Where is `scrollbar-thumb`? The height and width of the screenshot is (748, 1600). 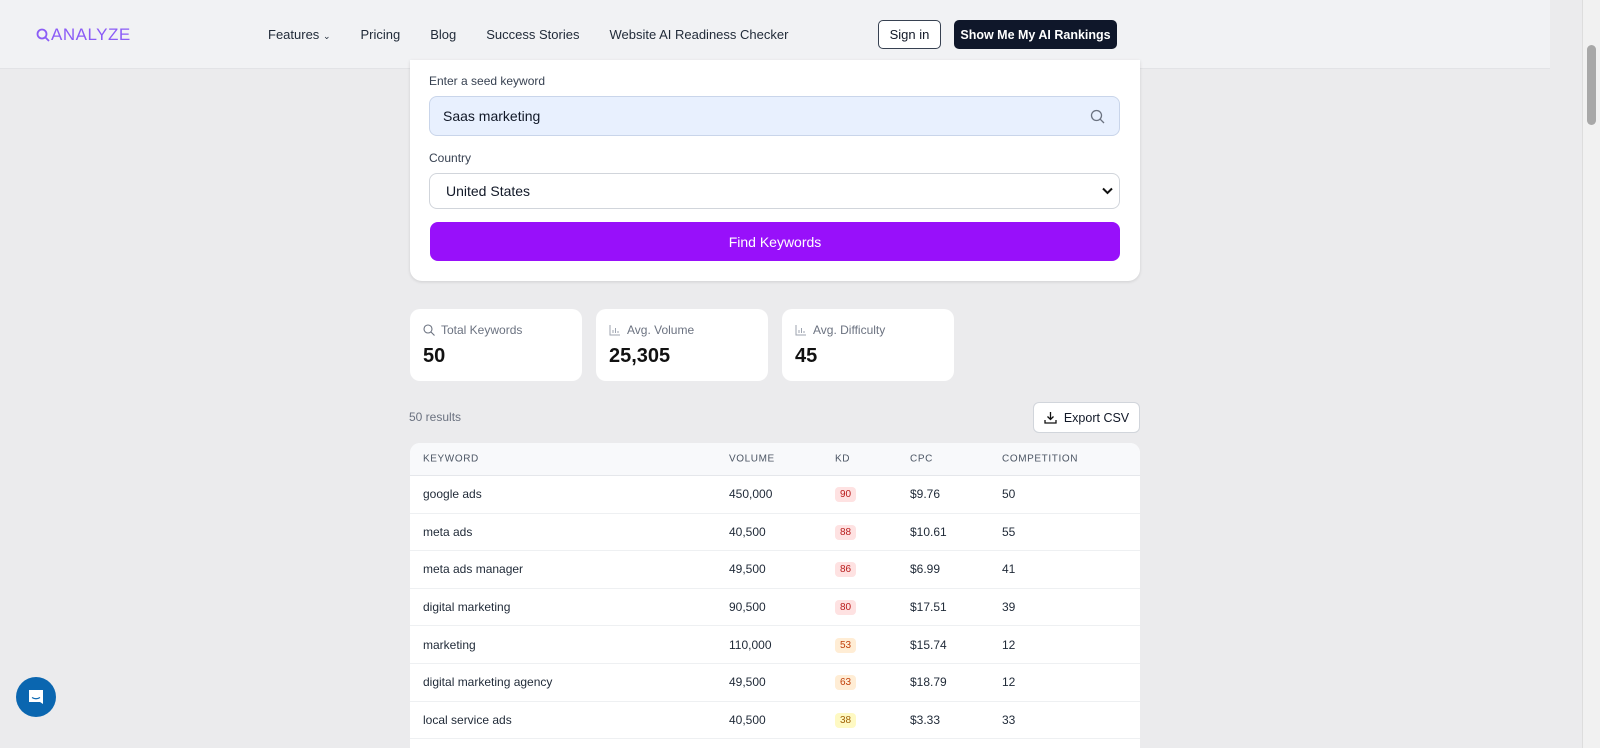
scrollbar-thumb is located at coordinates (1591, 85).